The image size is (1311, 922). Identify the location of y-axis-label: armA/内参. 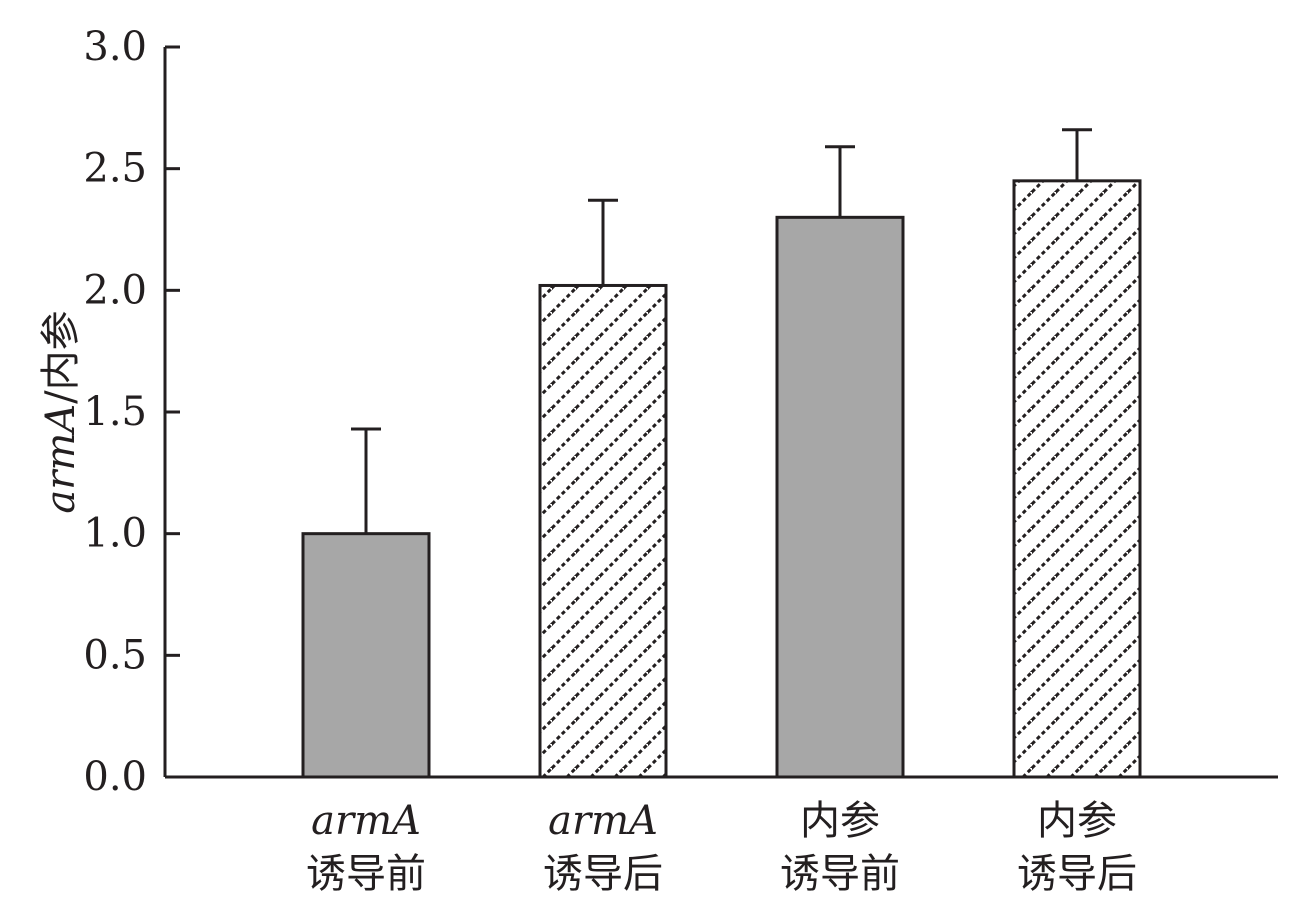
(61, 411).